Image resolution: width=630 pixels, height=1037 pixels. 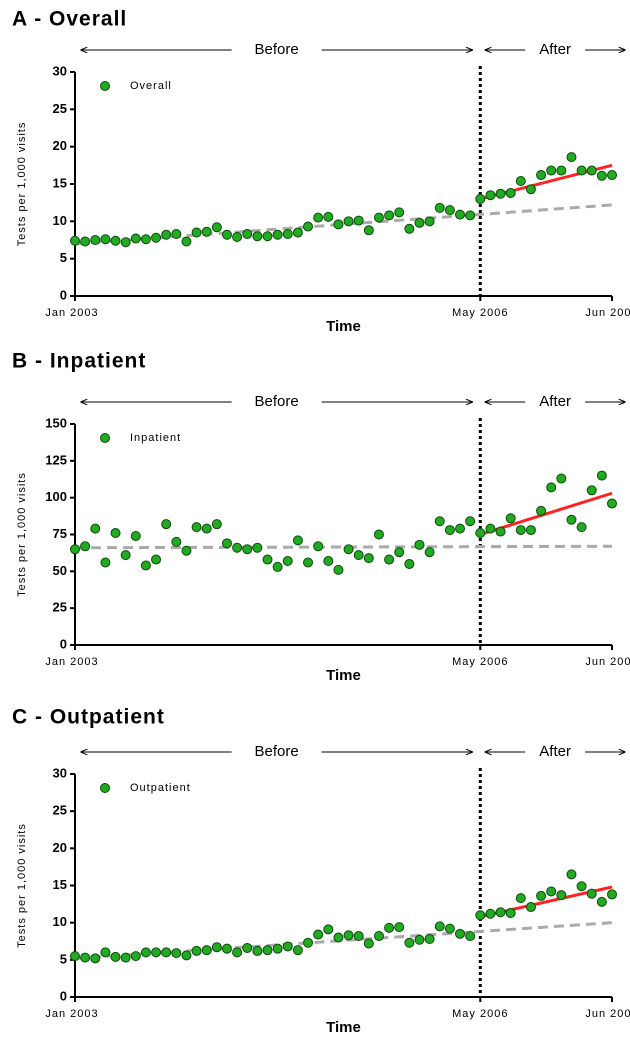 I want to click on x-tick-label: May 2006, so click(x=480, y=313).